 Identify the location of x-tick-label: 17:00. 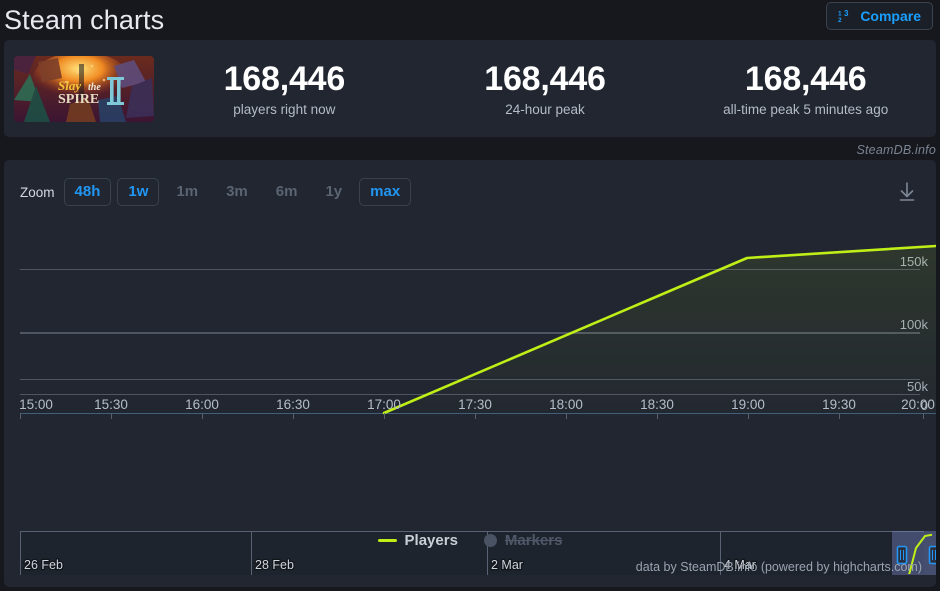
(384, 404).